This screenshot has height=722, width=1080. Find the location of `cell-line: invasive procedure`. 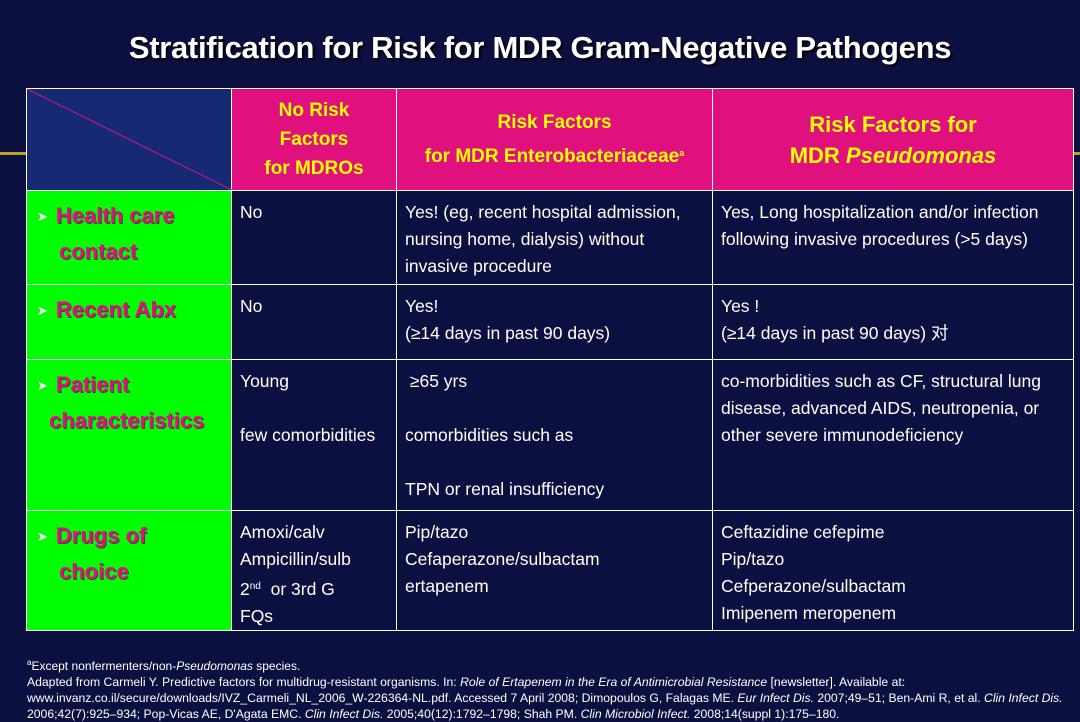

cell-line: invasive procedure is located at coordinates (478, 266).